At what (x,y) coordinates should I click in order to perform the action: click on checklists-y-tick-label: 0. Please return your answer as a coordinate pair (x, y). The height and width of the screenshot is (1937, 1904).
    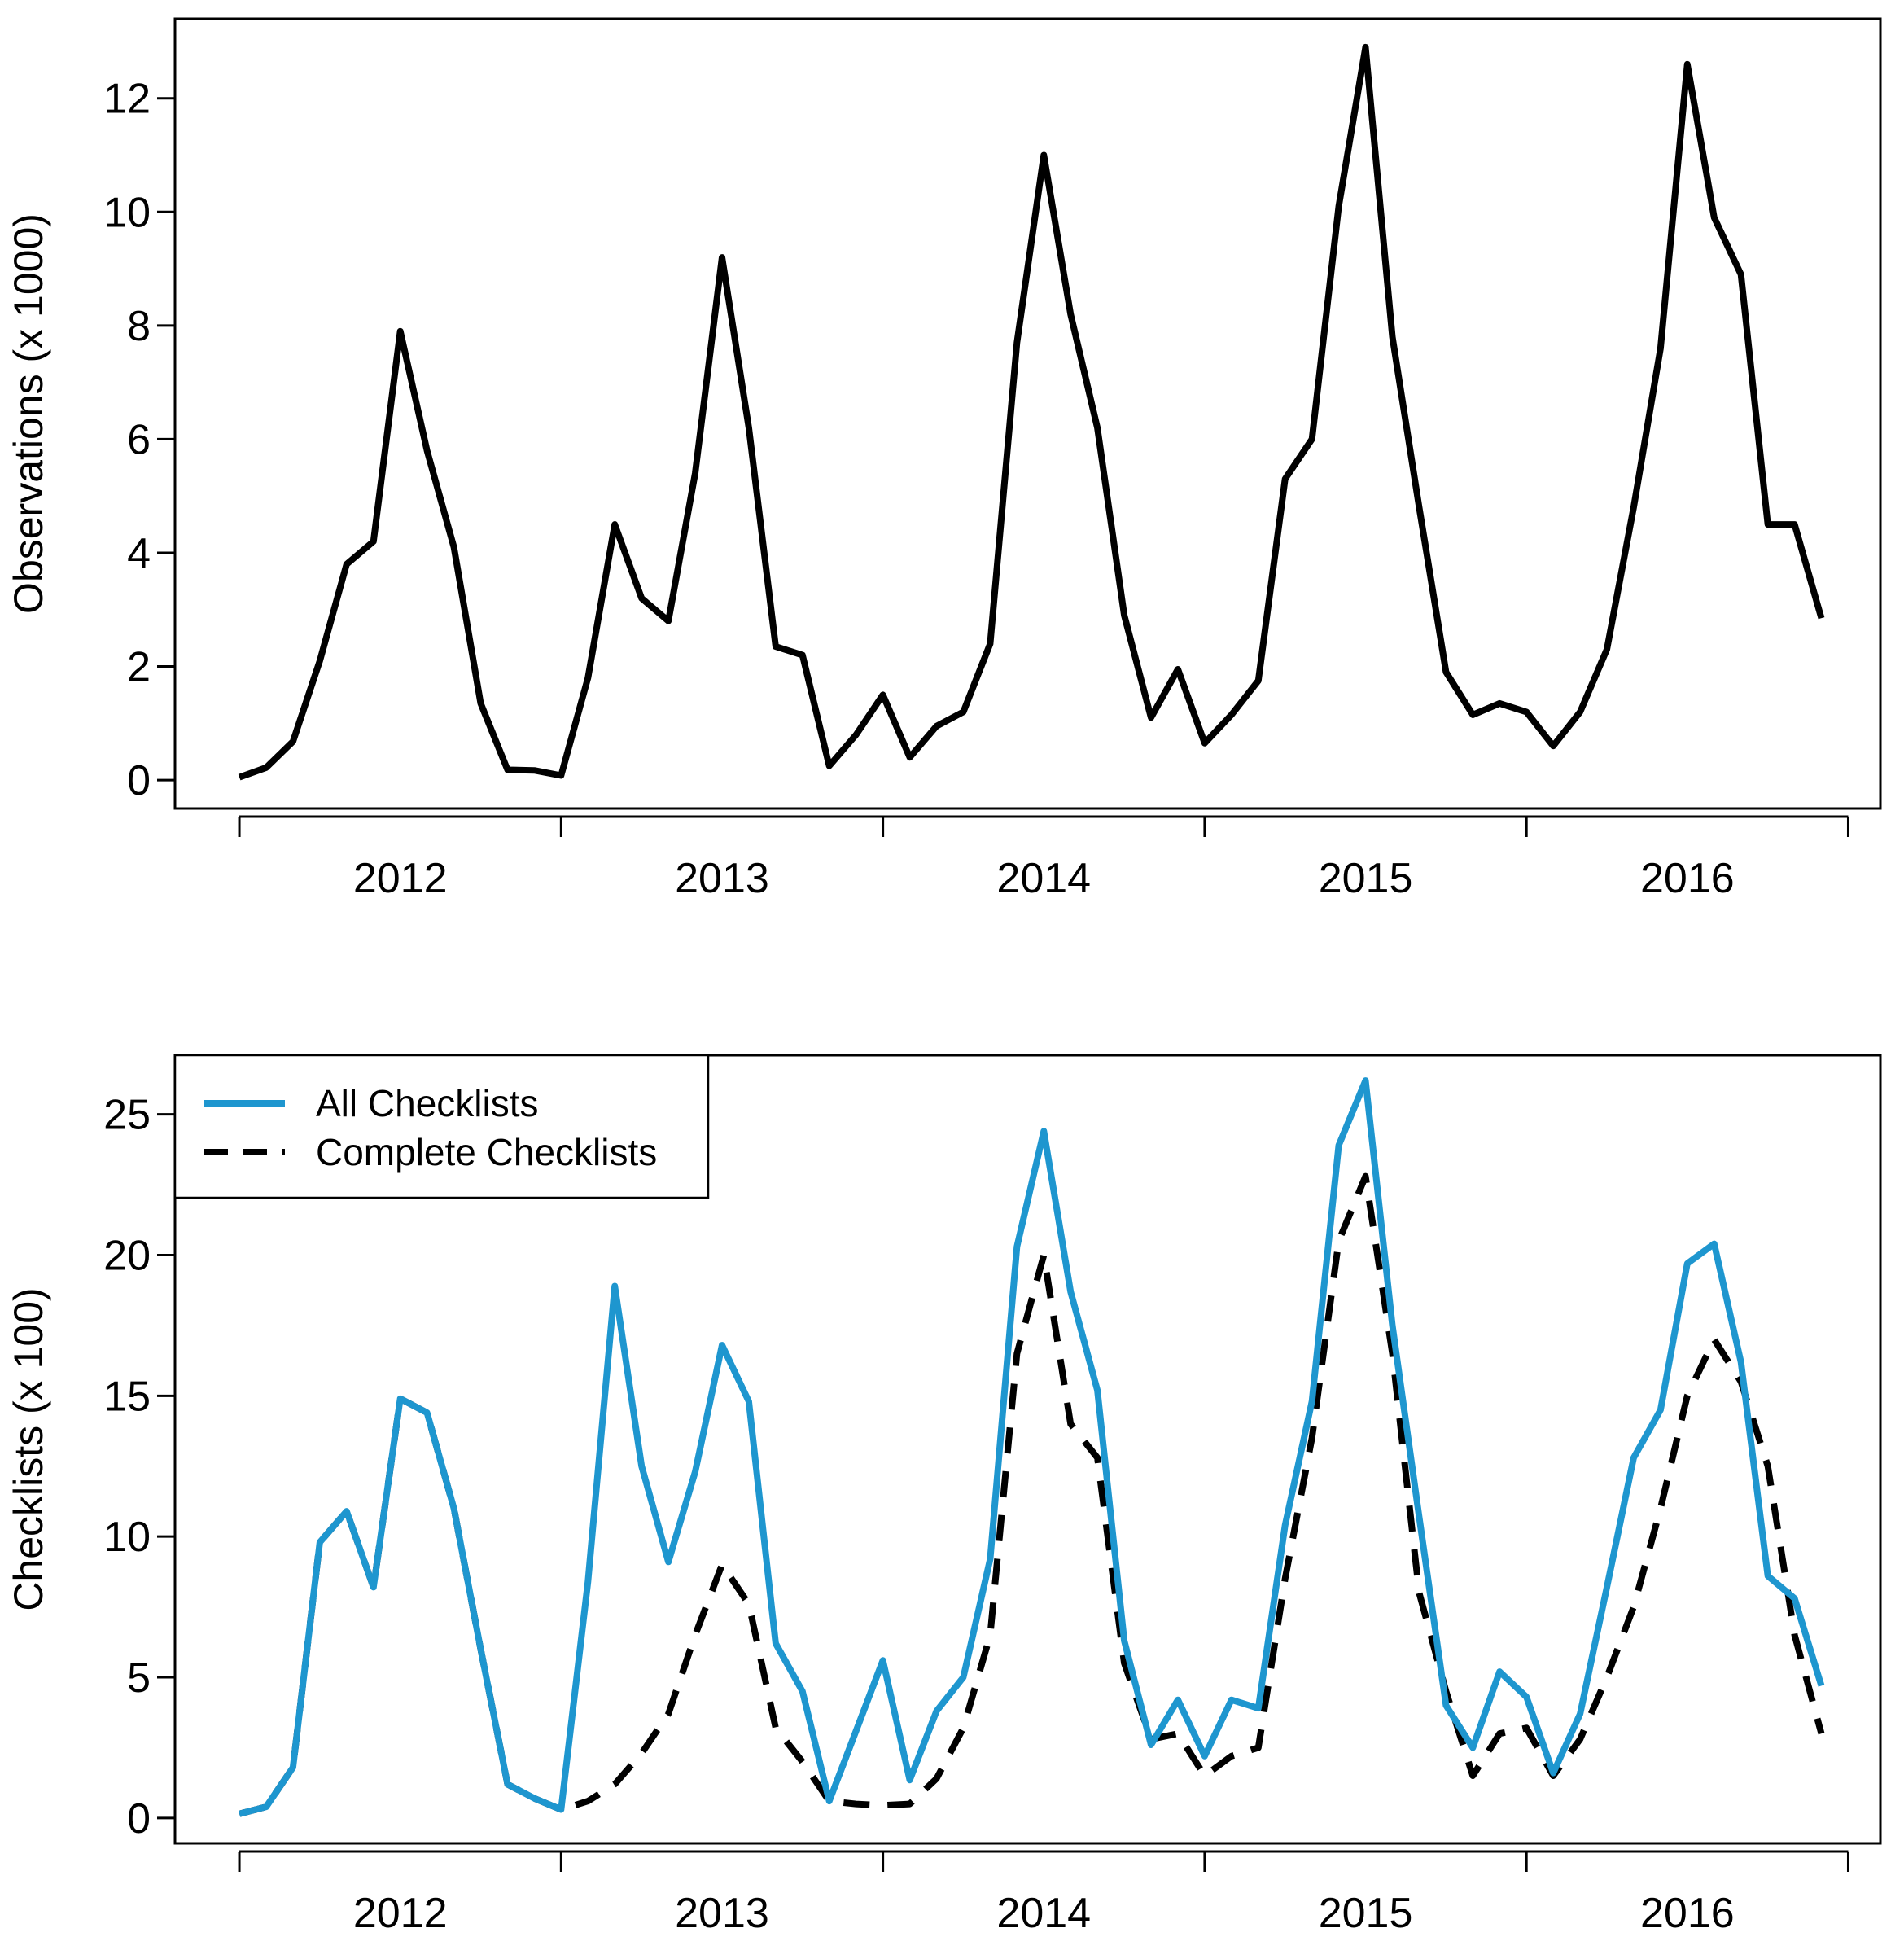
    Looking at the image, I should click on (139, 1819).